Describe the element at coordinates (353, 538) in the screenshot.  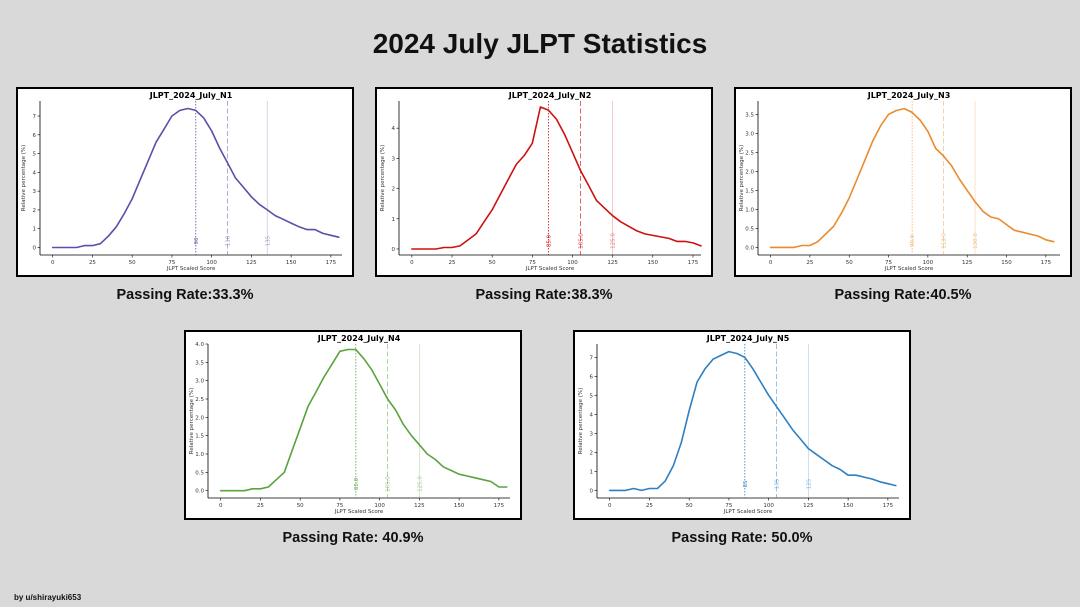
I see `passing-rate-n4: Passing Rate: 40.9%` at that location.